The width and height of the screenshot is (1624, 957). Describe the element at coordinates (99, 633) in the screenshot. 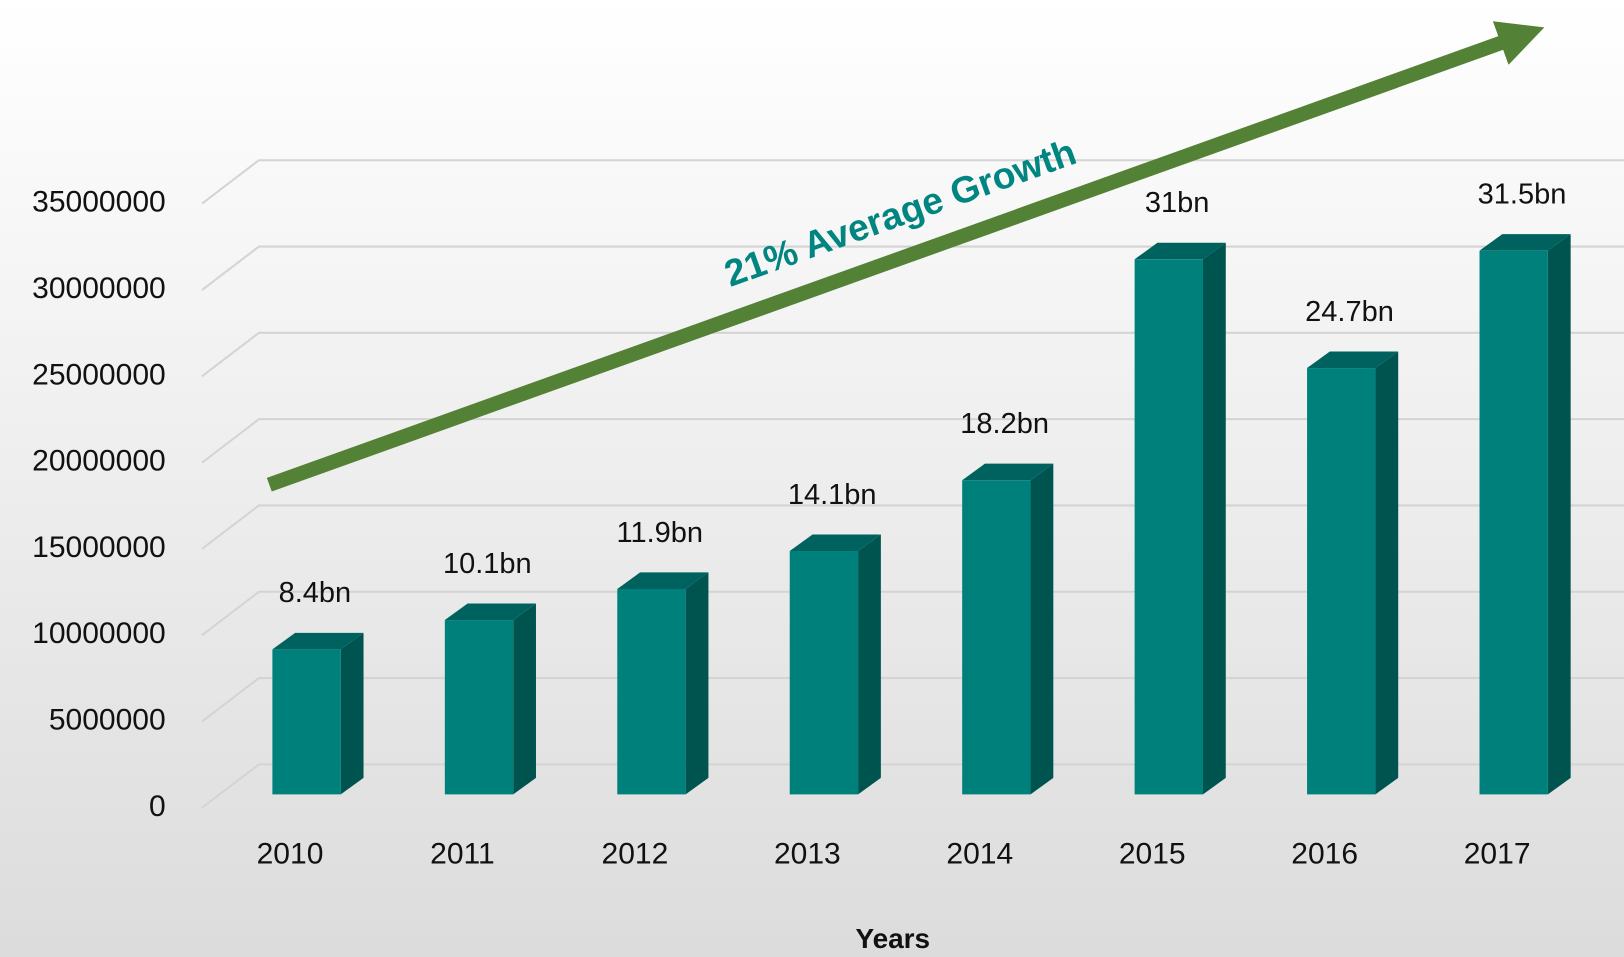

I see `y-tick-label: 10000000` at that location.